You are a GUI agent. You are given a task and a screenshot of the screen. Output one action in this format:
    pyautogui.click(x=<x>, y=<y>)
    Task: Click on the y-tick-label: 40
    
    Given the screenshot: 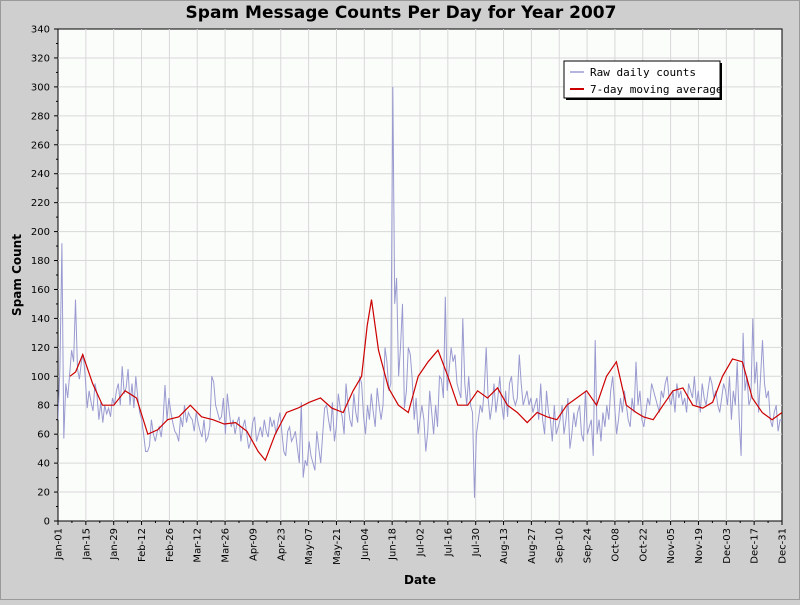 What is the action you would take?
    pyautogui.click(x=43, y=464)
    